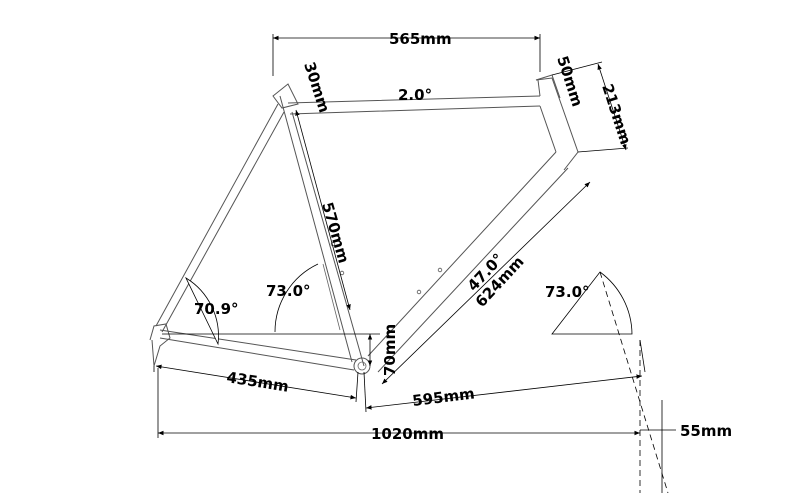 This screenshot has height=493, width=800. Describe the element at coordinates (616, 114) in the screenshot. I see `head-tube-length-label: 213mm` at that location.